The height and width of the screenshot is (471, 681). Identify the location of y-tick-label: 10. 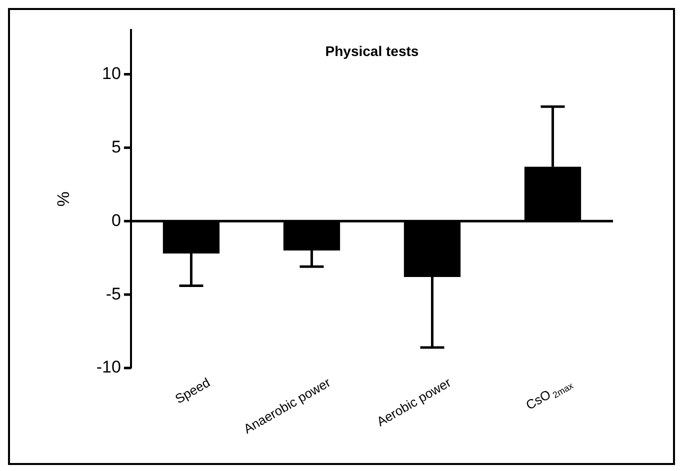
(111, 73).